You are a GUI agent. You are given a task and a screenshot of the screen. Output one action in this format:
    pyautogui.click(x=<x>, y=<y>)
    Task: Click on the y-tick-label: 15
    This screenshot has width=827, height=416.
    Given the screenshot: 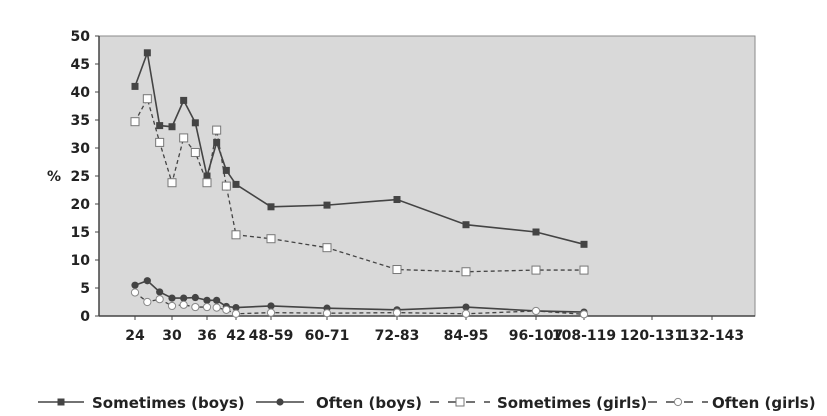 What is the action you would take?
    pyautogui.click(x=80, y=233)
    